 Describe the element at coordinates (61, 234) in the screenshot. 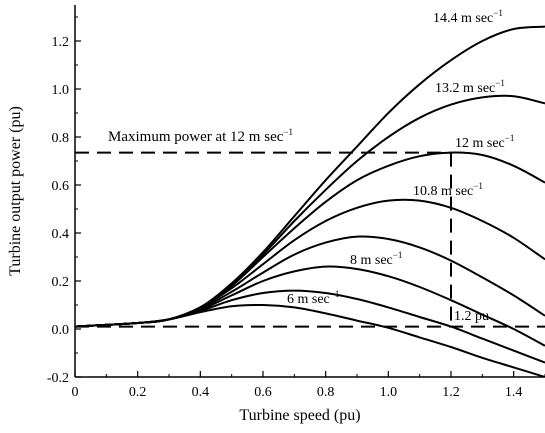

I see `y-tick-label: 0.4` at that location.